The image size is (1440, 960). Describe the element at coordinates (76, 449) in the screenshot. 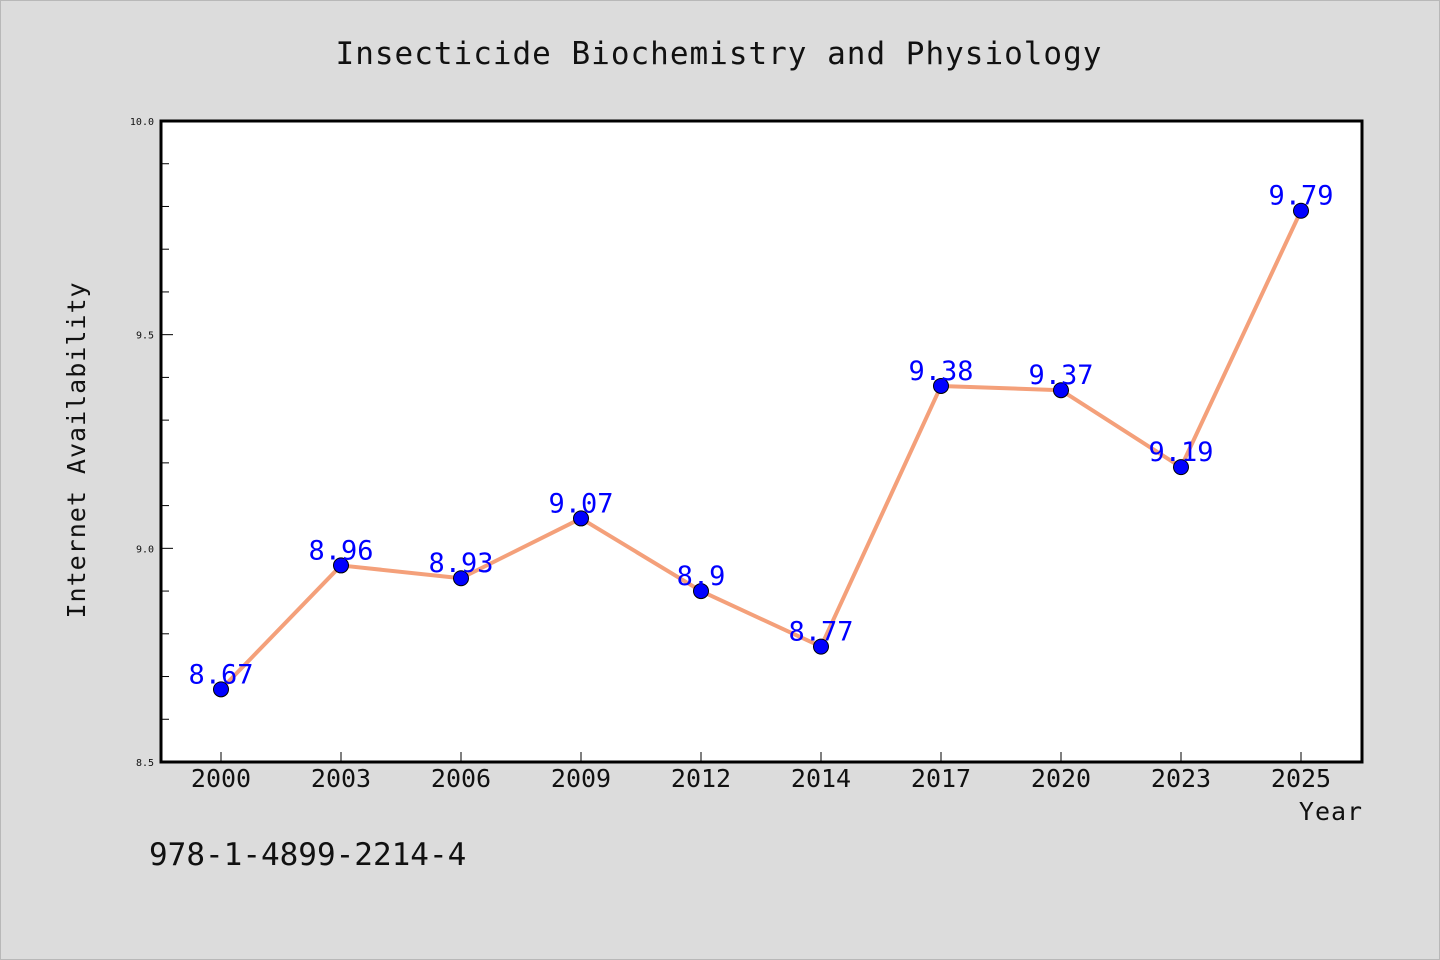

I see `y-axis-label: Internet Availability` at that location.